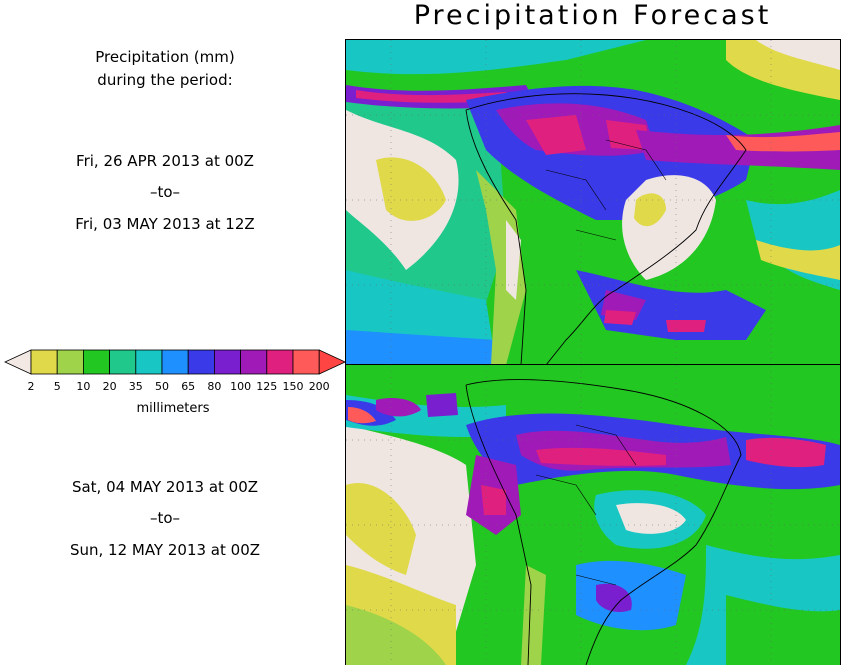  Describe the element at coordinates (319, 386) in the screenshot. I see `colorbar-tick-label: 200` at that location.